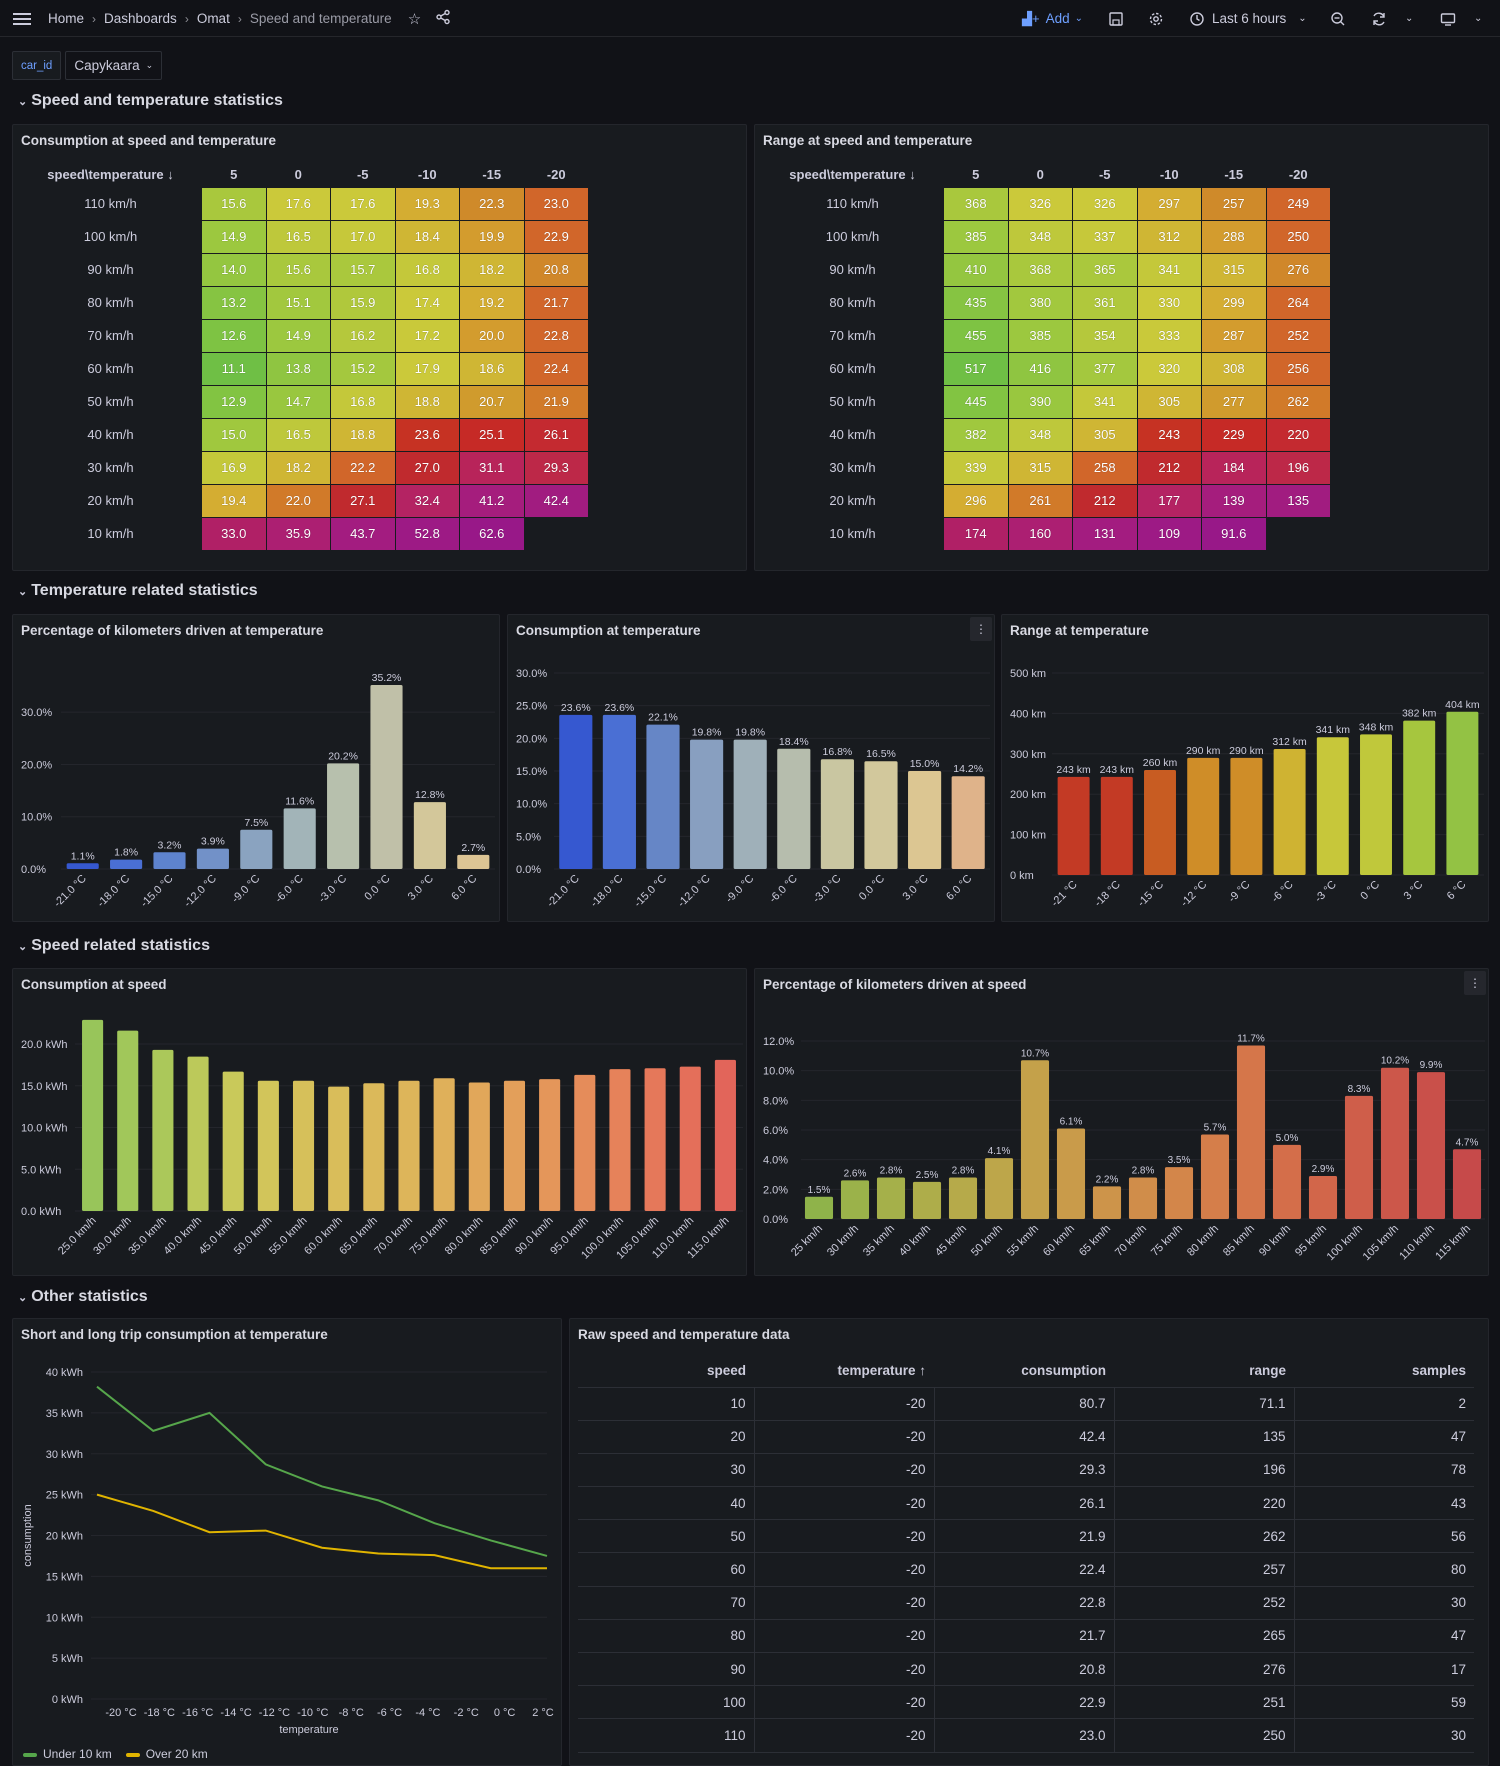 The width and height of the screenshot is (1500, 1766). I want to click on row-title-speed: ⌄ Speed related statistics, so click(114, 946).